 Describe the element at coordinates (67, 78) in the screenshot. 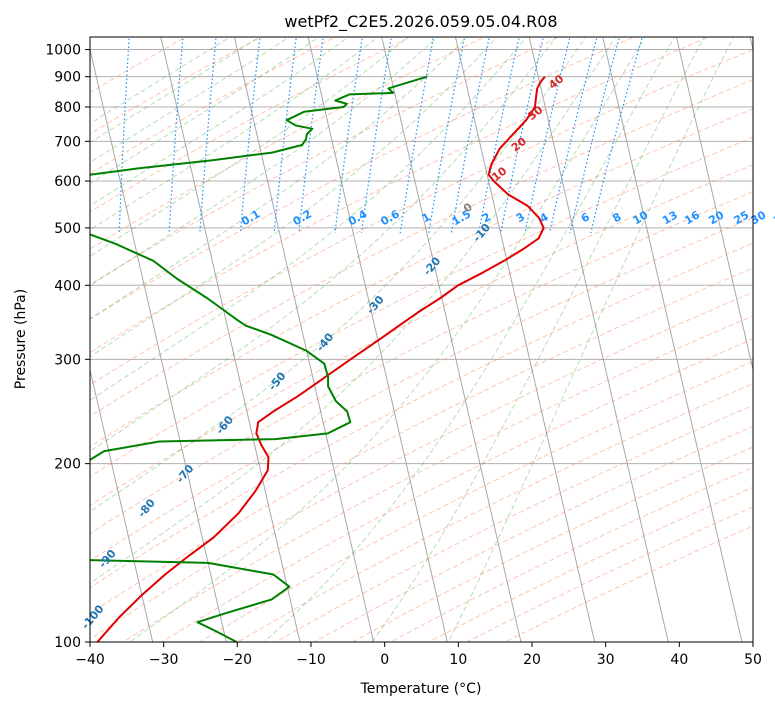

I see `y-tick-label: 900` at that location.